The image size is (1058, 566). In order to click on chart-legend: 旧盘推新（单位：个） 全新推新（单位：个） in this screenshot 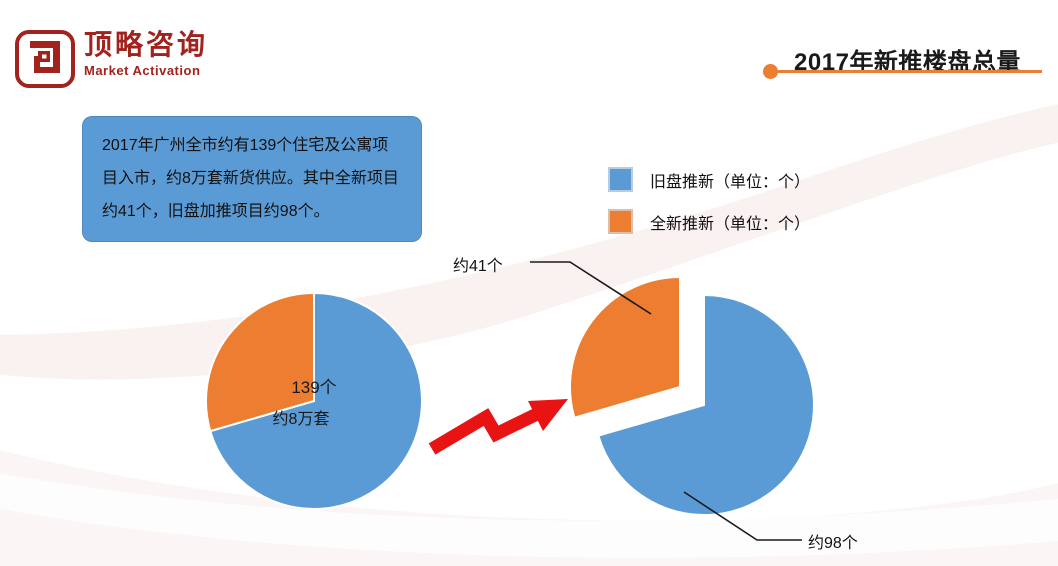, I will do `click(709, 209)`.